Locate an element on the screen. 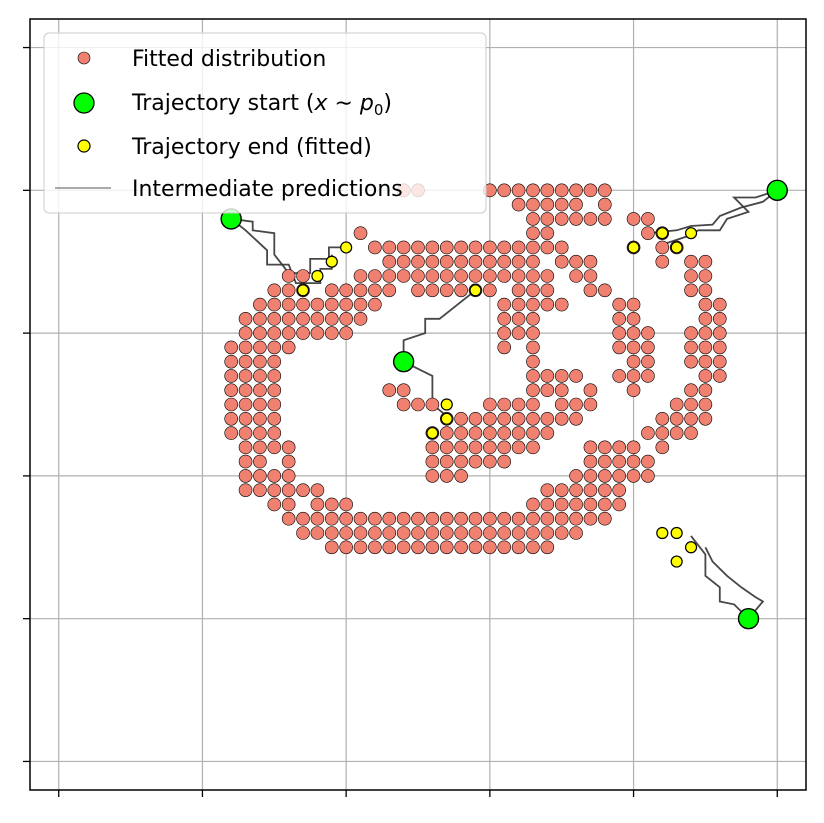 This screenshot has height=823, width=824. legend-intermediate-label: Intermediate predictions is located at coordinates (267, 189).